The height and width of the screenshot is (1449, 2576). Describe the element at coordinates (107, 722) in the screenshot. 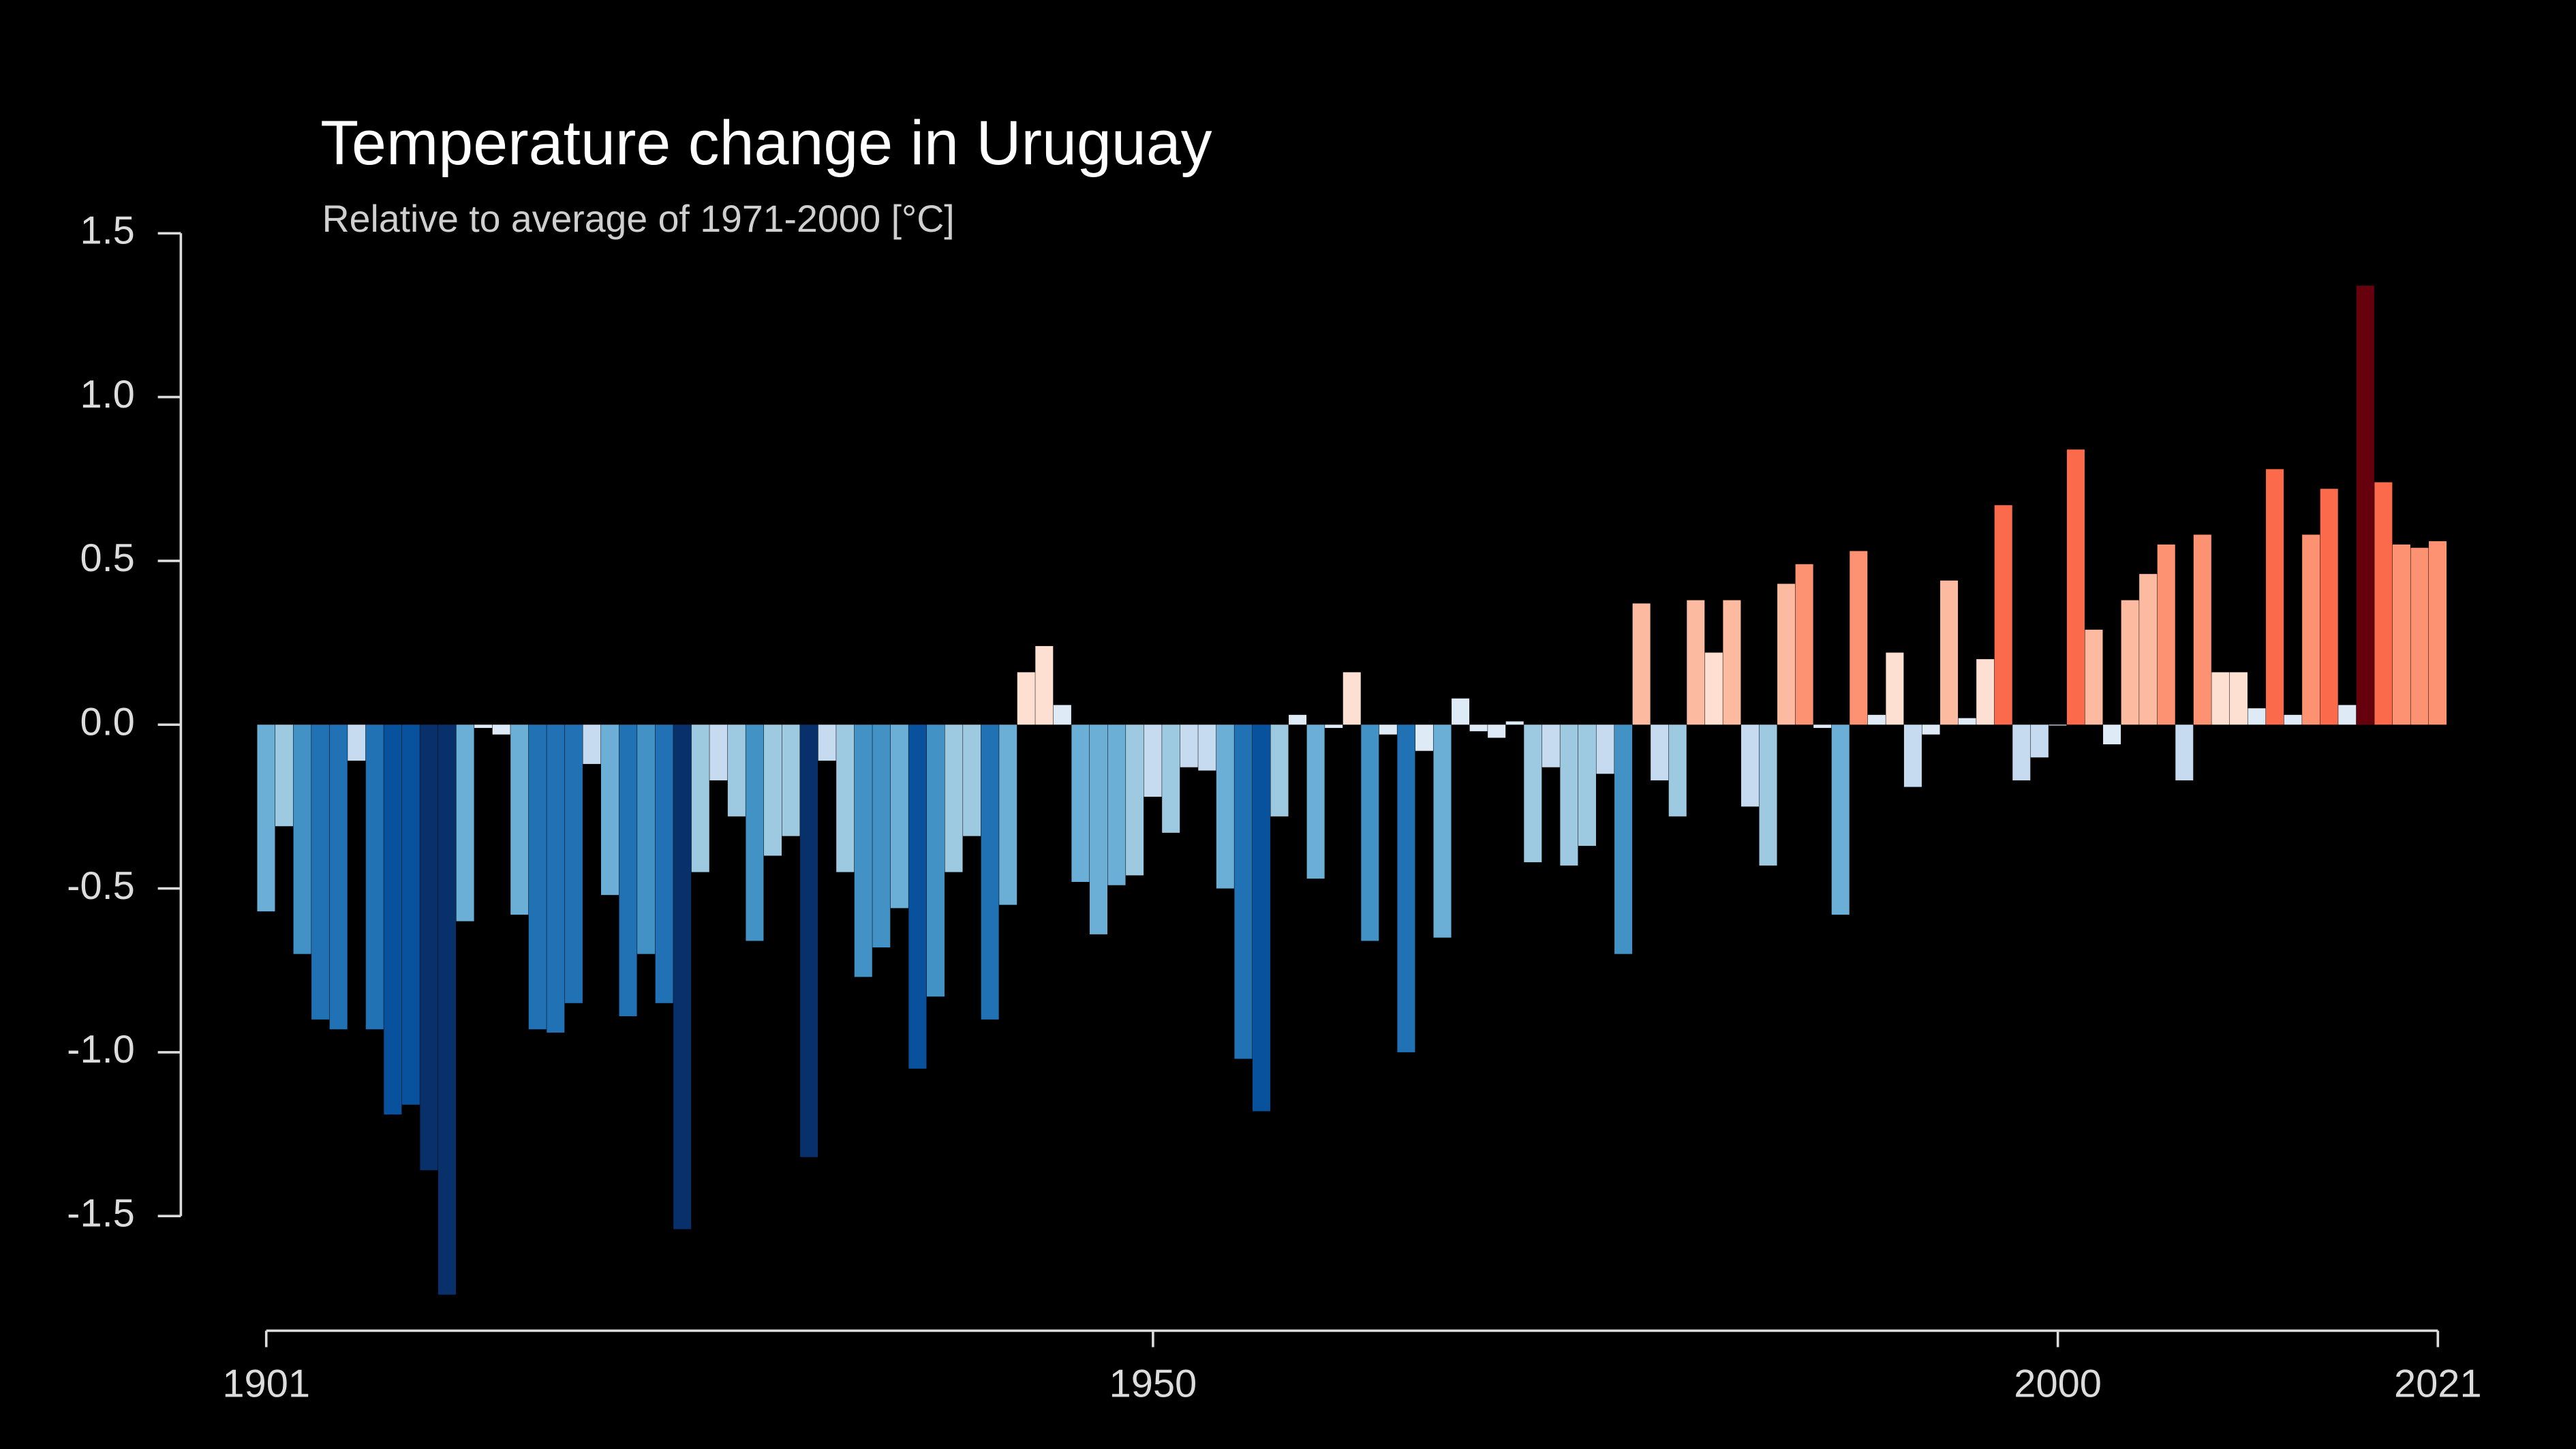

I see `y-tick-label: 0.0` at that location.